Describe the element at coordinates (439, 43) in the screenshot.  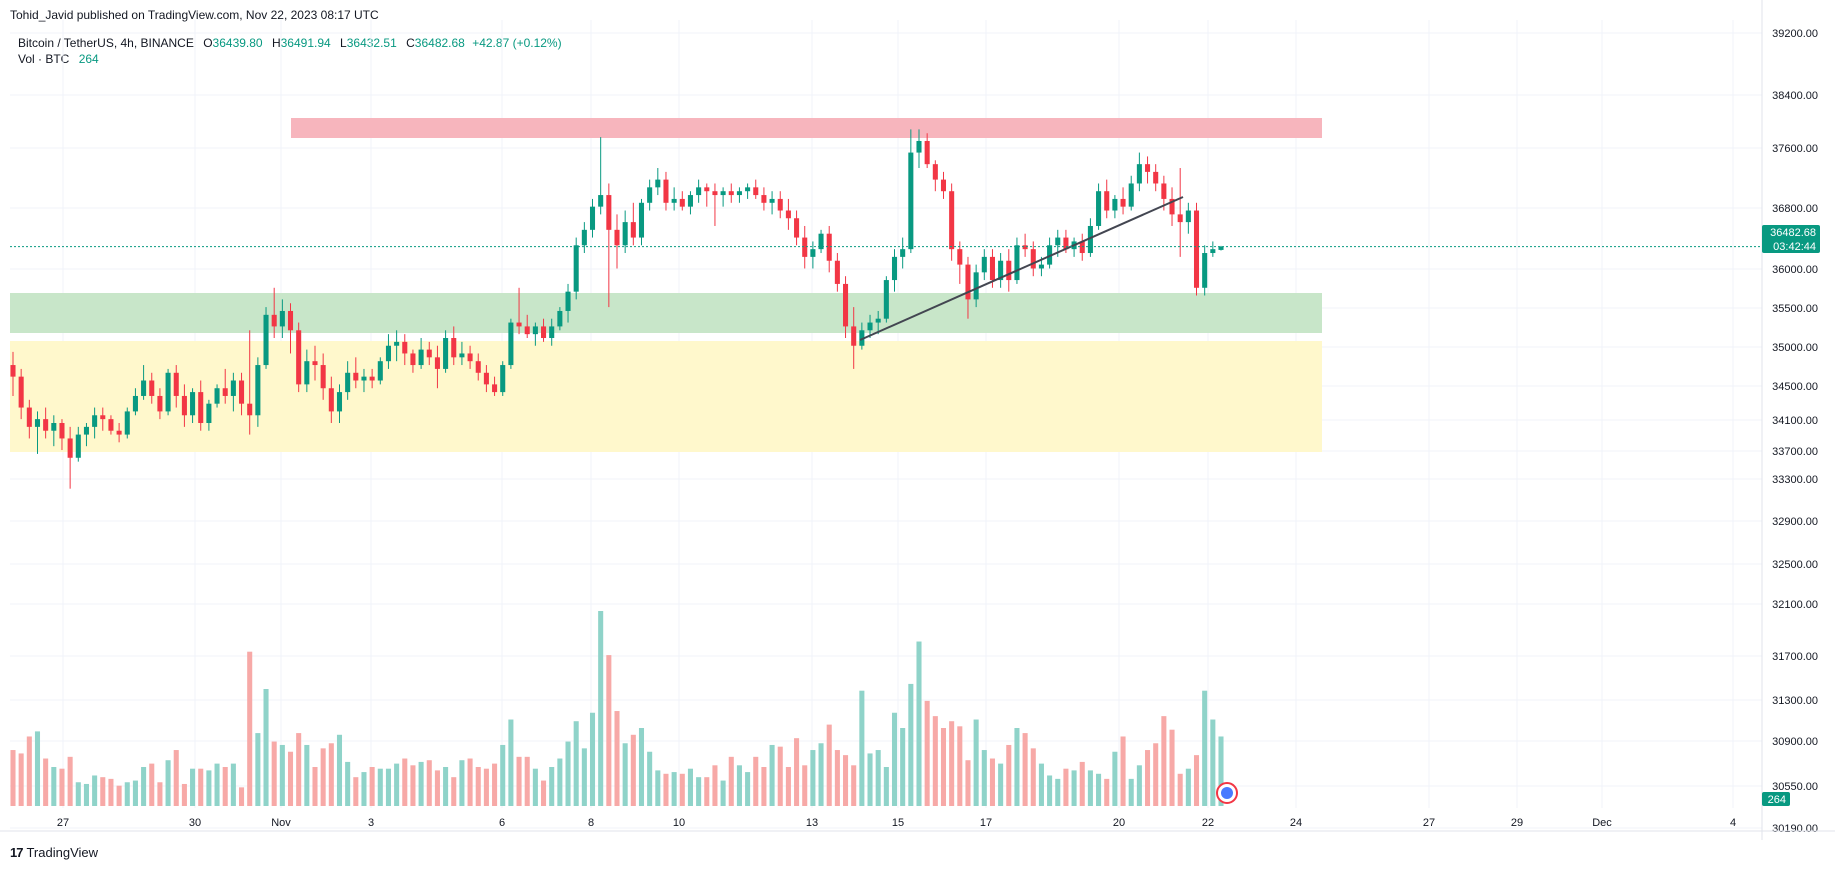
I see `close-value: 36482.68` at that location.